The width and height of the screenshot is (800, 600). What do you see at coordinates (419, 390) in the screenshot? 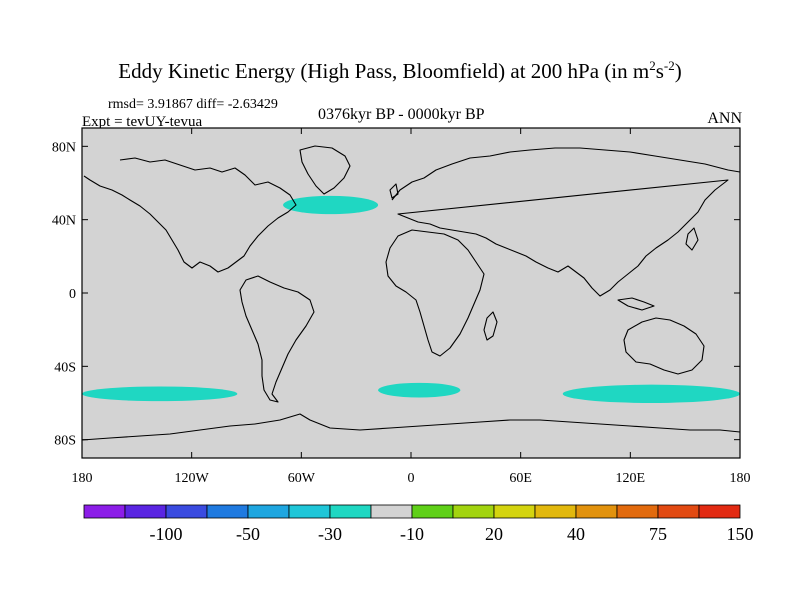
I see `anomaly-south-atlantic` at bounding box center [419, 390].